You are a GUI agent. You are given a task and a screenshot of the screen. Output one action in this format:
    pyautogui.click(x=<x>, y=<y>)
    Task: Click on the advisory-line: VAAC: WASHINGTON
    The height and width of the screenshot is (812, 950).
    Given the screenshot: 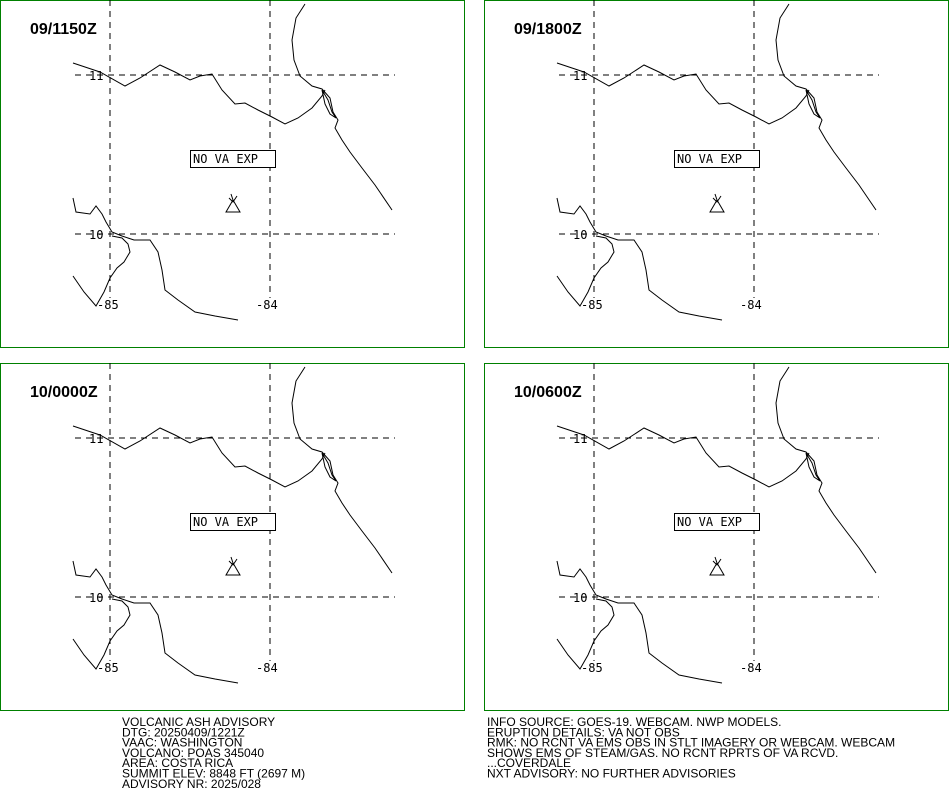 What is the action you would take?
    pyautogui.click(x=182, y=743)
    